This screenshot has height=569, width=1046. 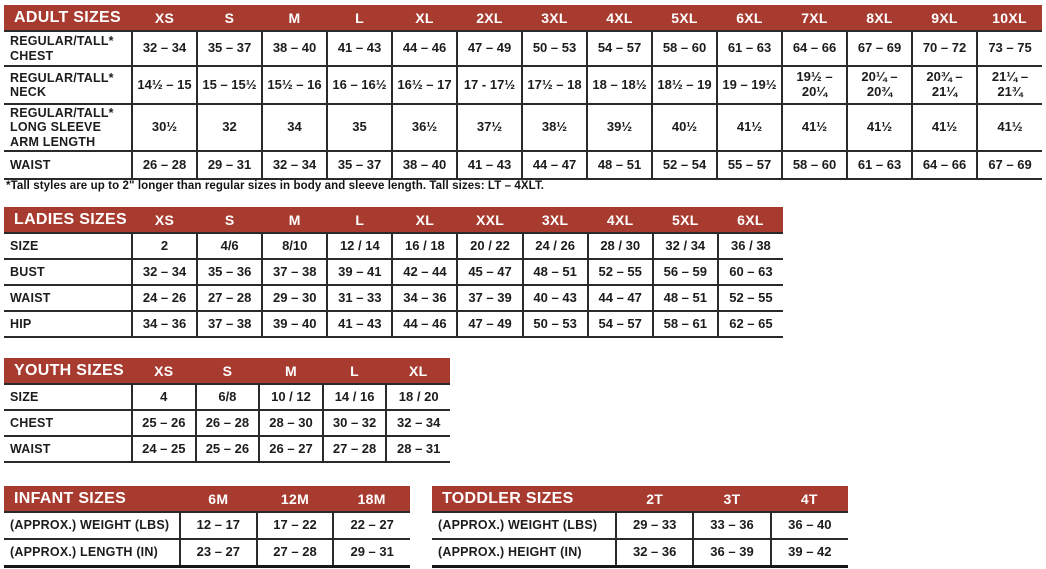 I want to click on column-header: 6XL, so click(x=750, y=220).